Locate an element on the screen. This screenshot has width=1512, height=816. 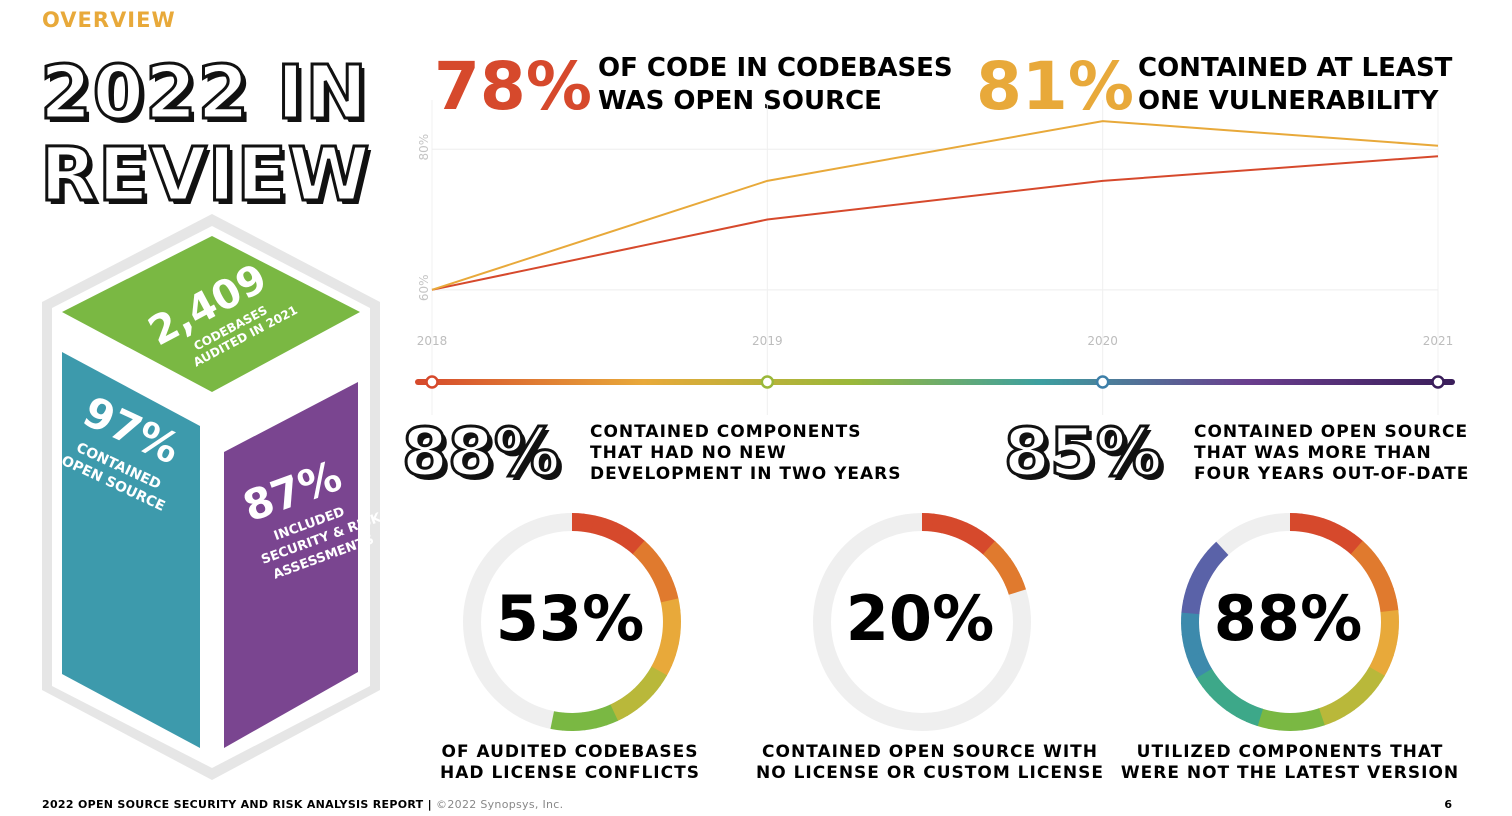
stat-no-development-text-3: DEVELOPMENT IN TWO YEARS is located at coordinates (746, 474).